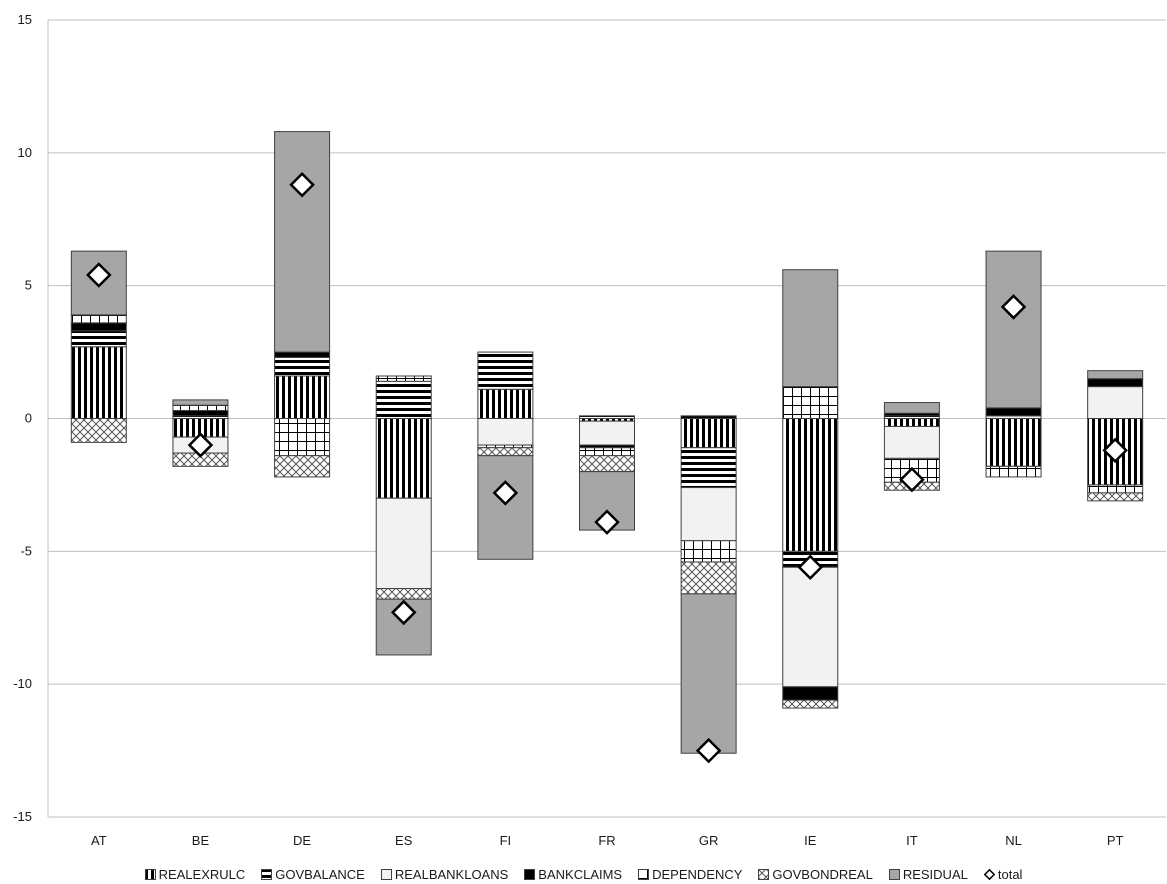 This screenshot has height=884, width=1167. Describe the element at coordinates (709, 840) in the screenshot. I see `x-tick-label: GR` at that location.